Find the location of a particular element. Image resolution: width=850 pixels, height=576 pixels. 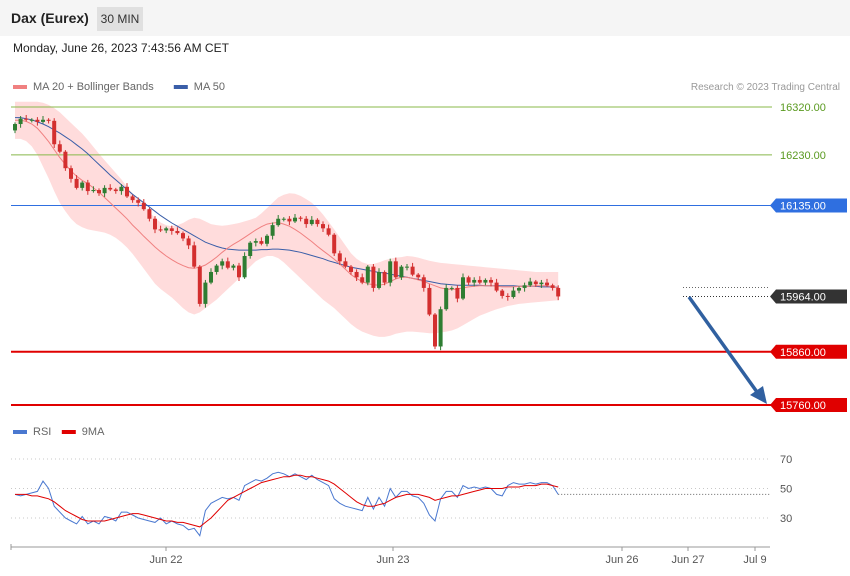

rsi-line is located at coordinates (286, 504).